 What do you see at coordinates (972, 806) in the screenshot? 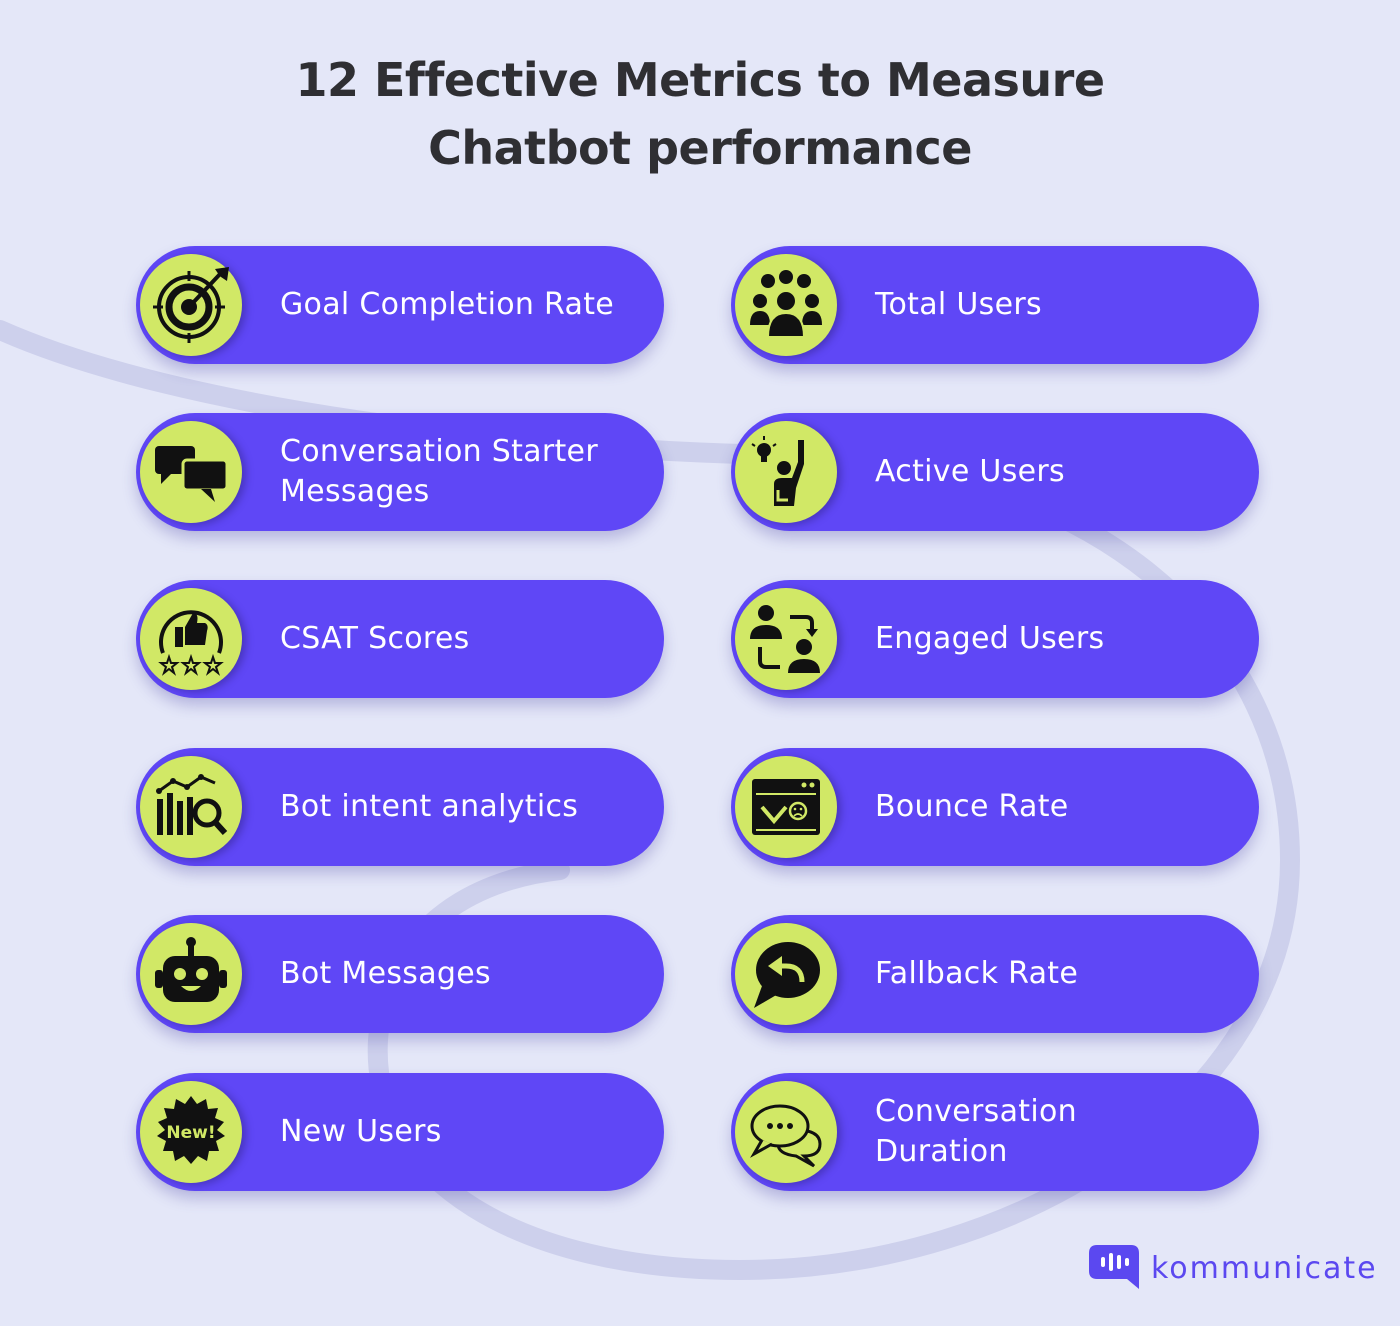
I see `metric-label: Bounce Rate` at bounding box center [972, 806].